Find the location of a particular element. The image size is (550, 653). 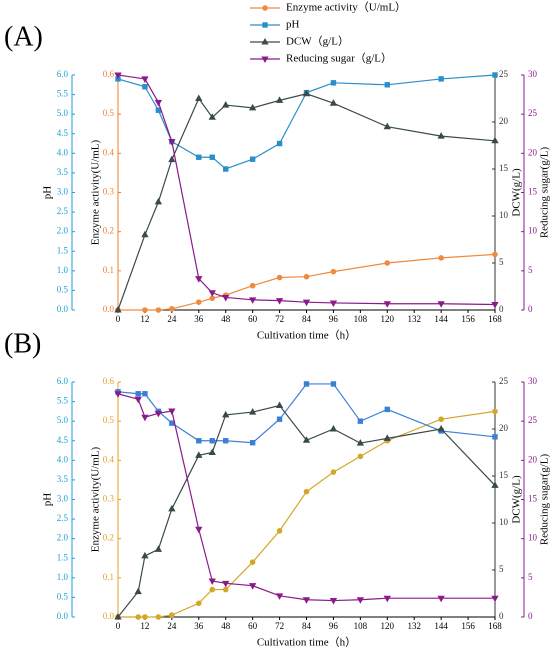

x-tick-label: 24 is located at coordinates (172, 319).